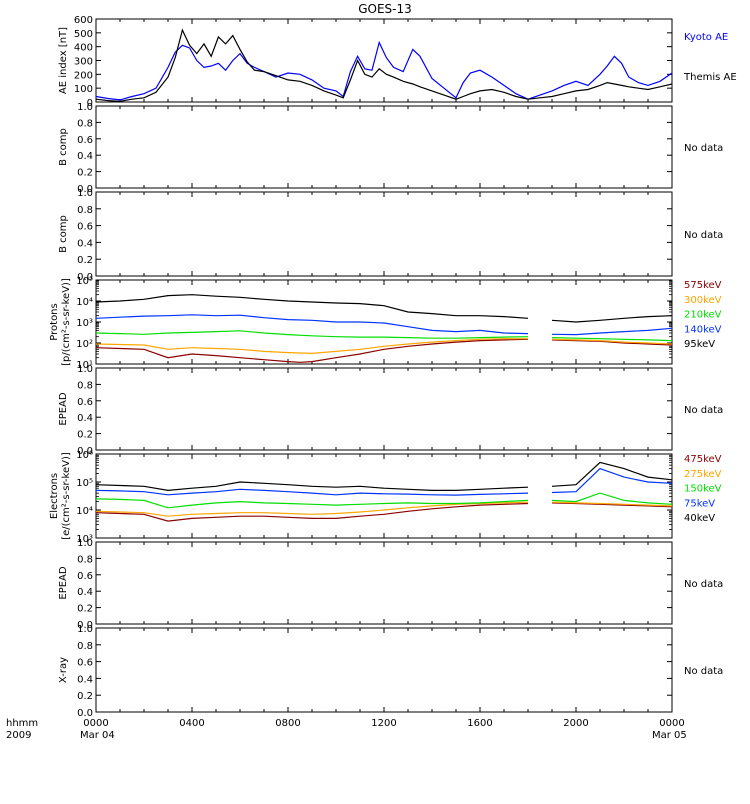 This screenshot has width=750, height=804. Describe the element at coordinates (54, 321) in the screenshot. I see `y-axis-label: Protons` at that location.